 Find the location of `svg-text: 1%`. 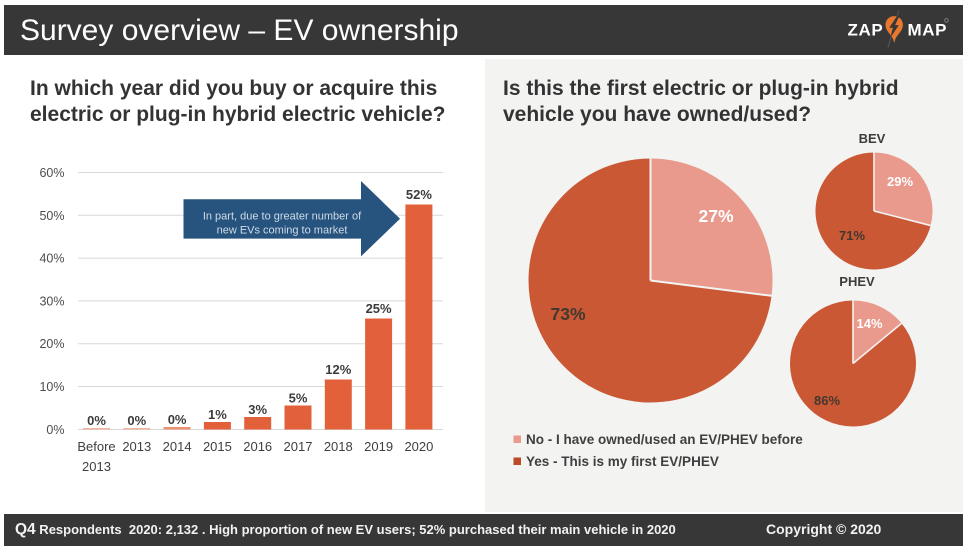

svg-text: 1% is located at coordinates (217, 414).